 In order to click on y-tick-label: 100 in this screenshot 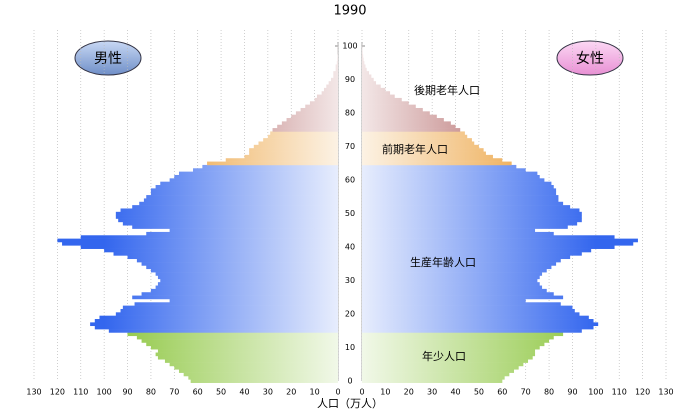, I will do `click(349, 46)`.